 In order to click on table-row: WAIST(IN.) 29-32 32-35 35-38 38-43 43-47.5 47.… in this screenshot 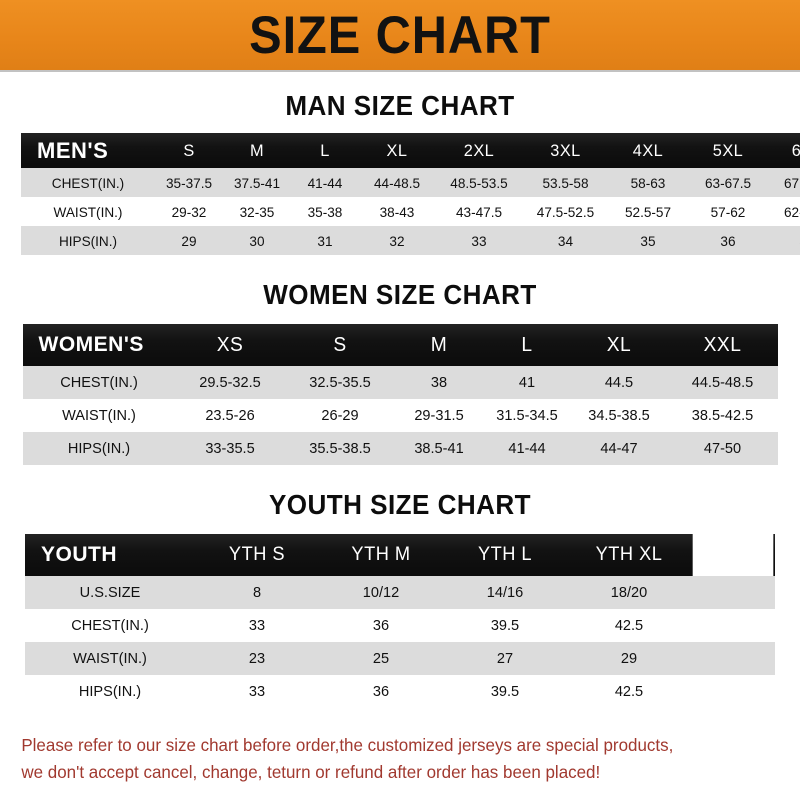, I will do `click(410, 211)`.